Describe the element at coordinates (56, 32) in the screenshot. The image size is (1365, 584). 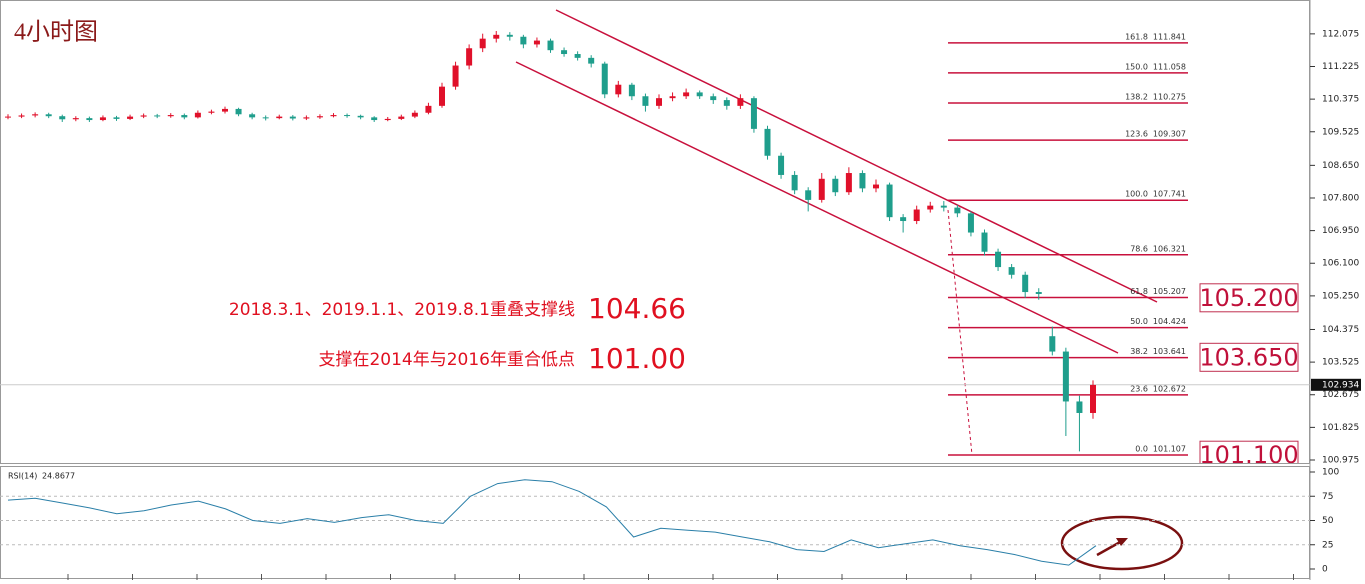
I see `chart-title: 4小时图` at that location.